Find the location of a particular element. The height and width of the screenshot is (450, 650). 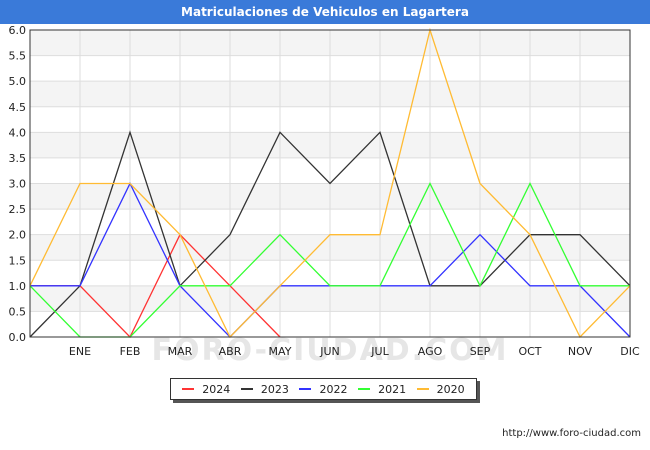

watermark: FORO-CIUDAD.COM is located at coordinates (330, 350).